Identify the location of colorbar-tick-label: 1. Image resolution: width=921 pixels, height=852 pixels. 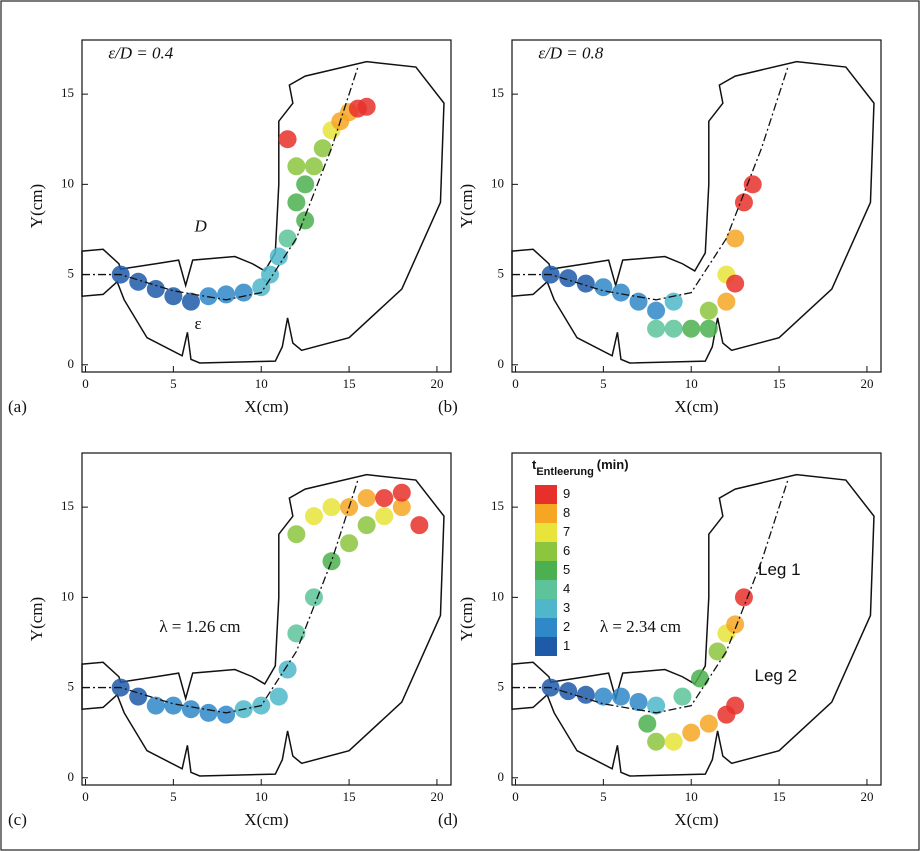
(566, 645).